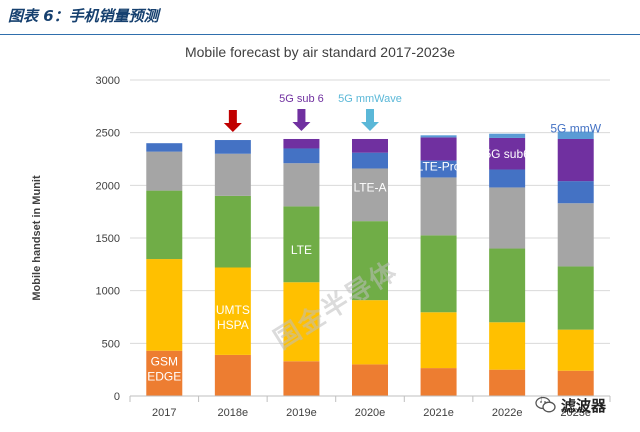  What do you see at coordinates (108, 81) in the screenshot?
I see `y-tick-label: 3000` at bounding box center [108, 81].